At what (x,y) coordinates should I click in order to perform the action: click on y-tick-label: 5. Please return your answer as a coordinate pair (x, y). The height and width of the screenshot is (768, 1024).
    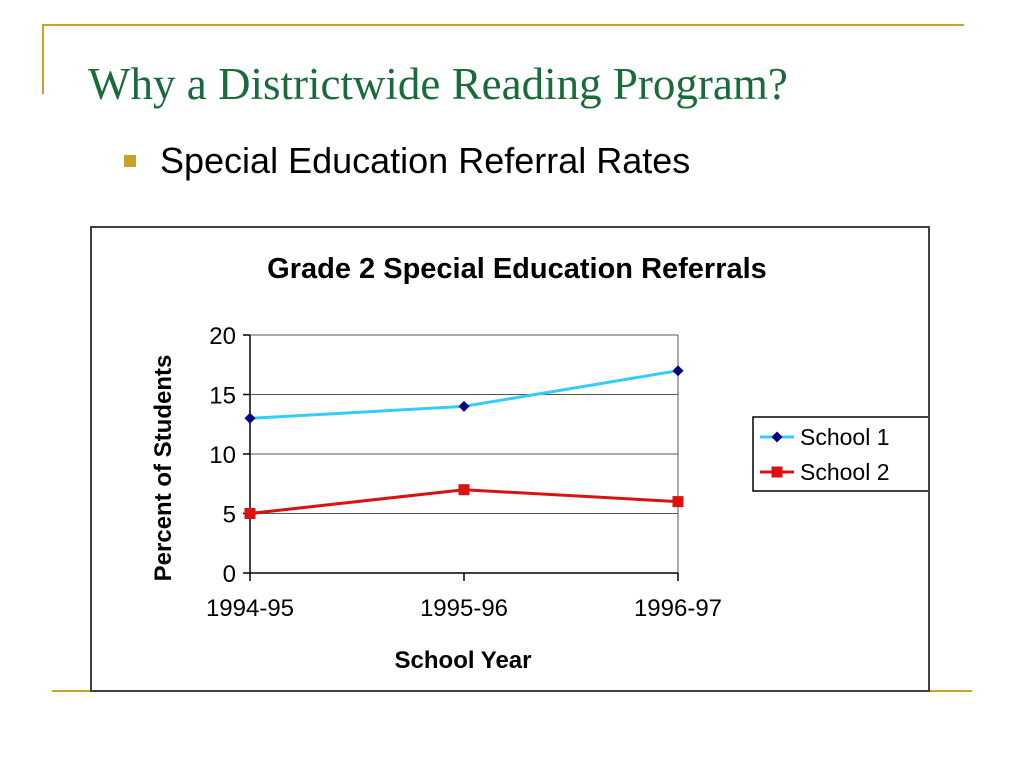
    Looking at the image, I should click on (229, 515).